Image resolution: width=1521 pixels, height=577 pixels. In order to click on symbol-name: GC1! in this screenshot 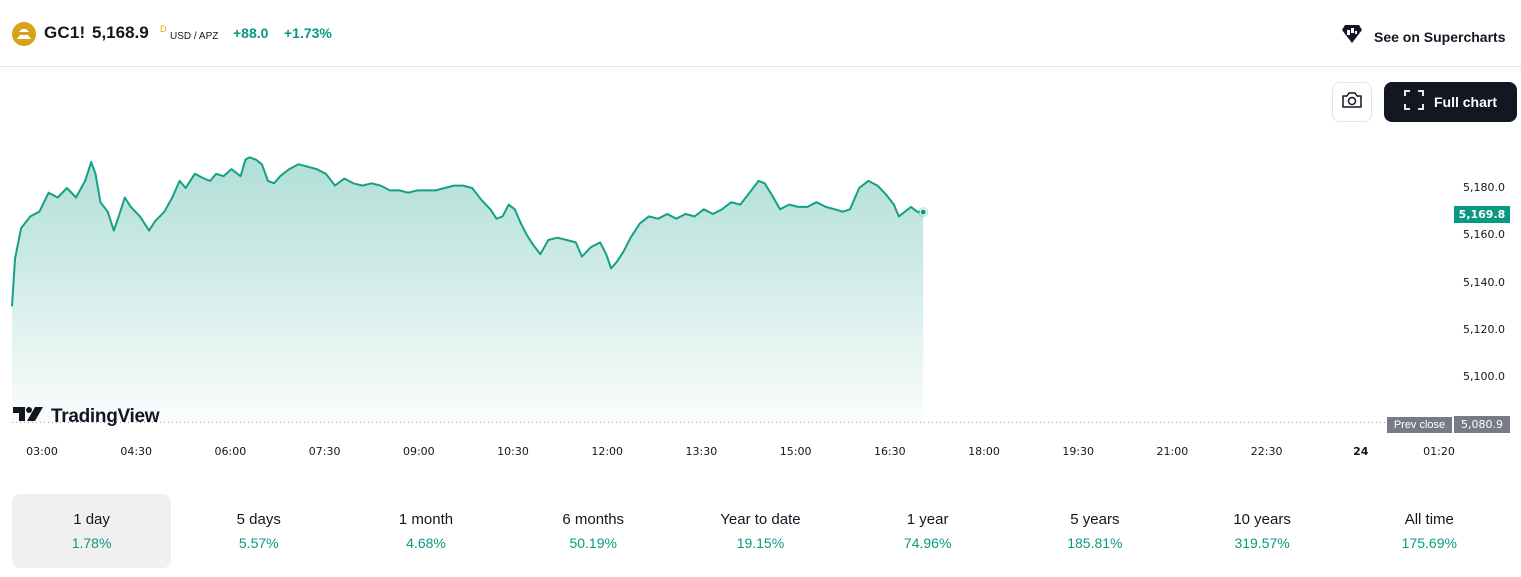, I will do `click(65, 32)`.